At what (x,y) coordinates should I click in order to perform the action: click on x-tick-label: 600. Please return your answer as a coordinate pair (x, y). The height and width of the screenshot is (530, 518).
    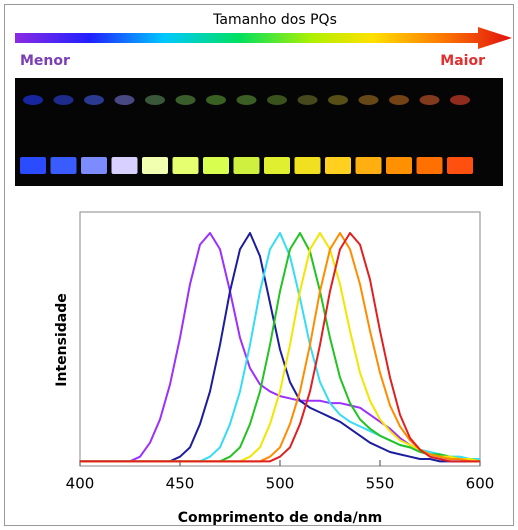
    Looking at the image, I should click on (480, 484).